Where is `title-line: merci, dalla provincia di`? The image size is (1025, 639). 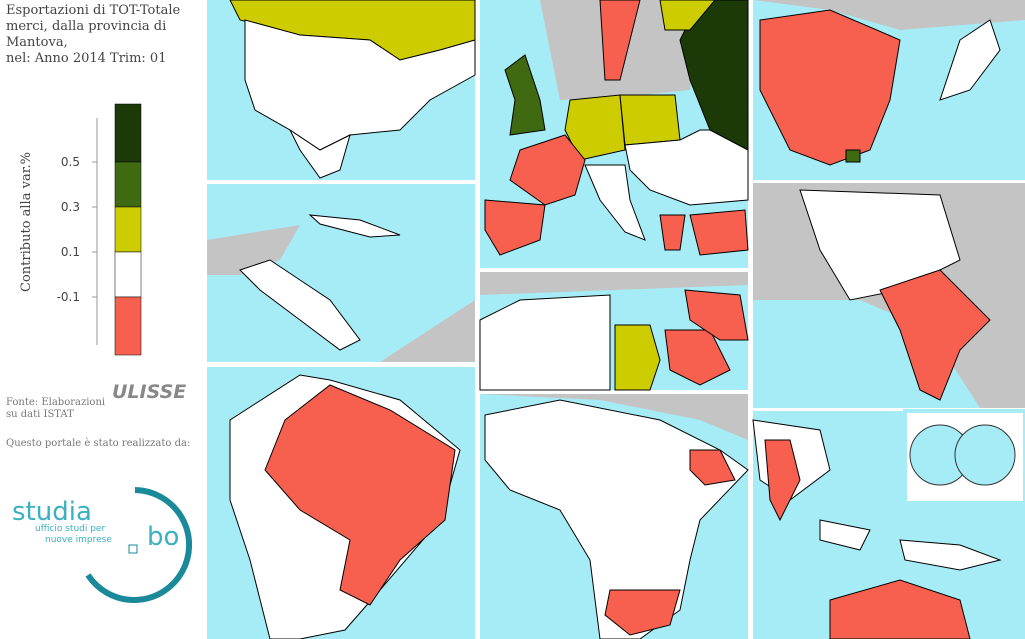
title-line: merci, dalla provincia di is located at coordinates (86, 26).